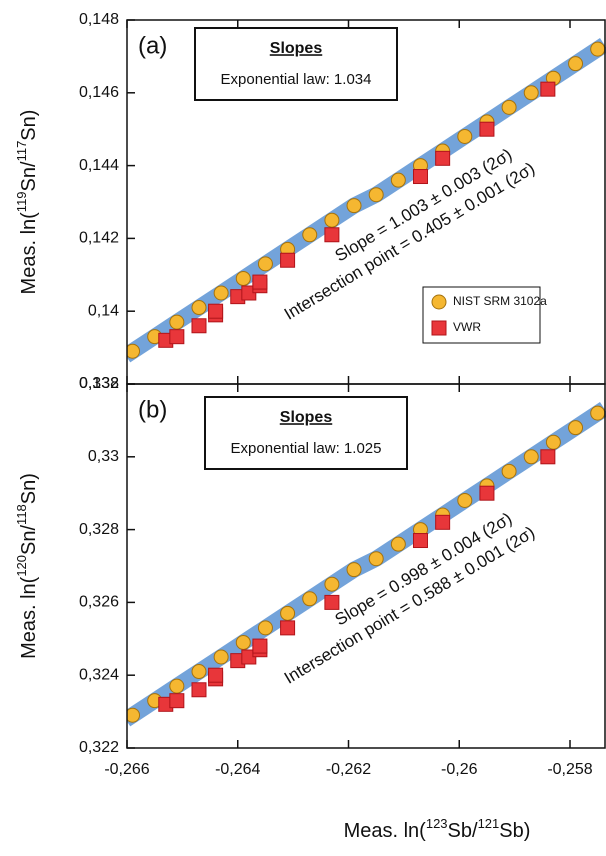  Describe the element at coordinates (99, 529) in the screenshot. I see `y-tick-label: 0,328` at that location.